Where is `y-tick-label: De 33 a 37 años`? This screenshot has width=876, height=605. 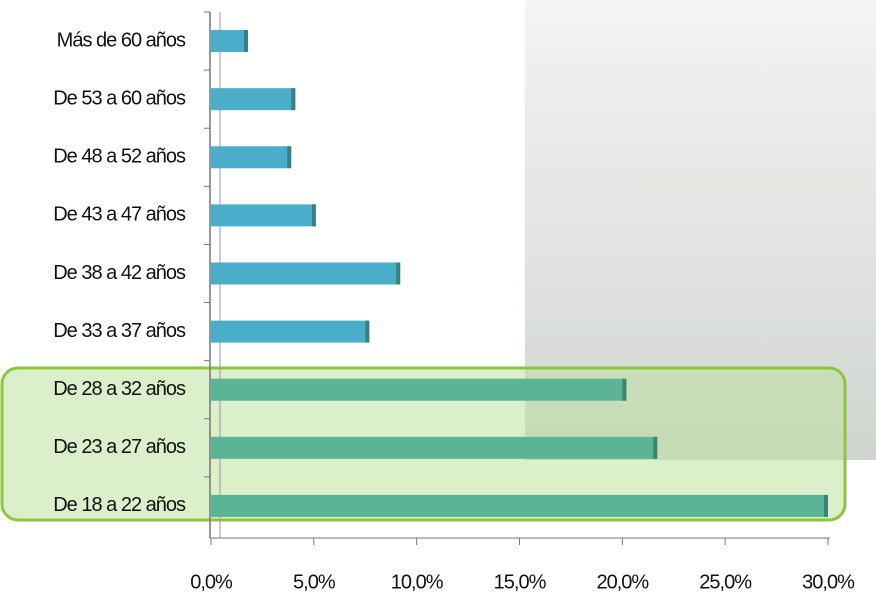 y-tick-label: De 33 a 37 años is located at coordinates (119, 331).